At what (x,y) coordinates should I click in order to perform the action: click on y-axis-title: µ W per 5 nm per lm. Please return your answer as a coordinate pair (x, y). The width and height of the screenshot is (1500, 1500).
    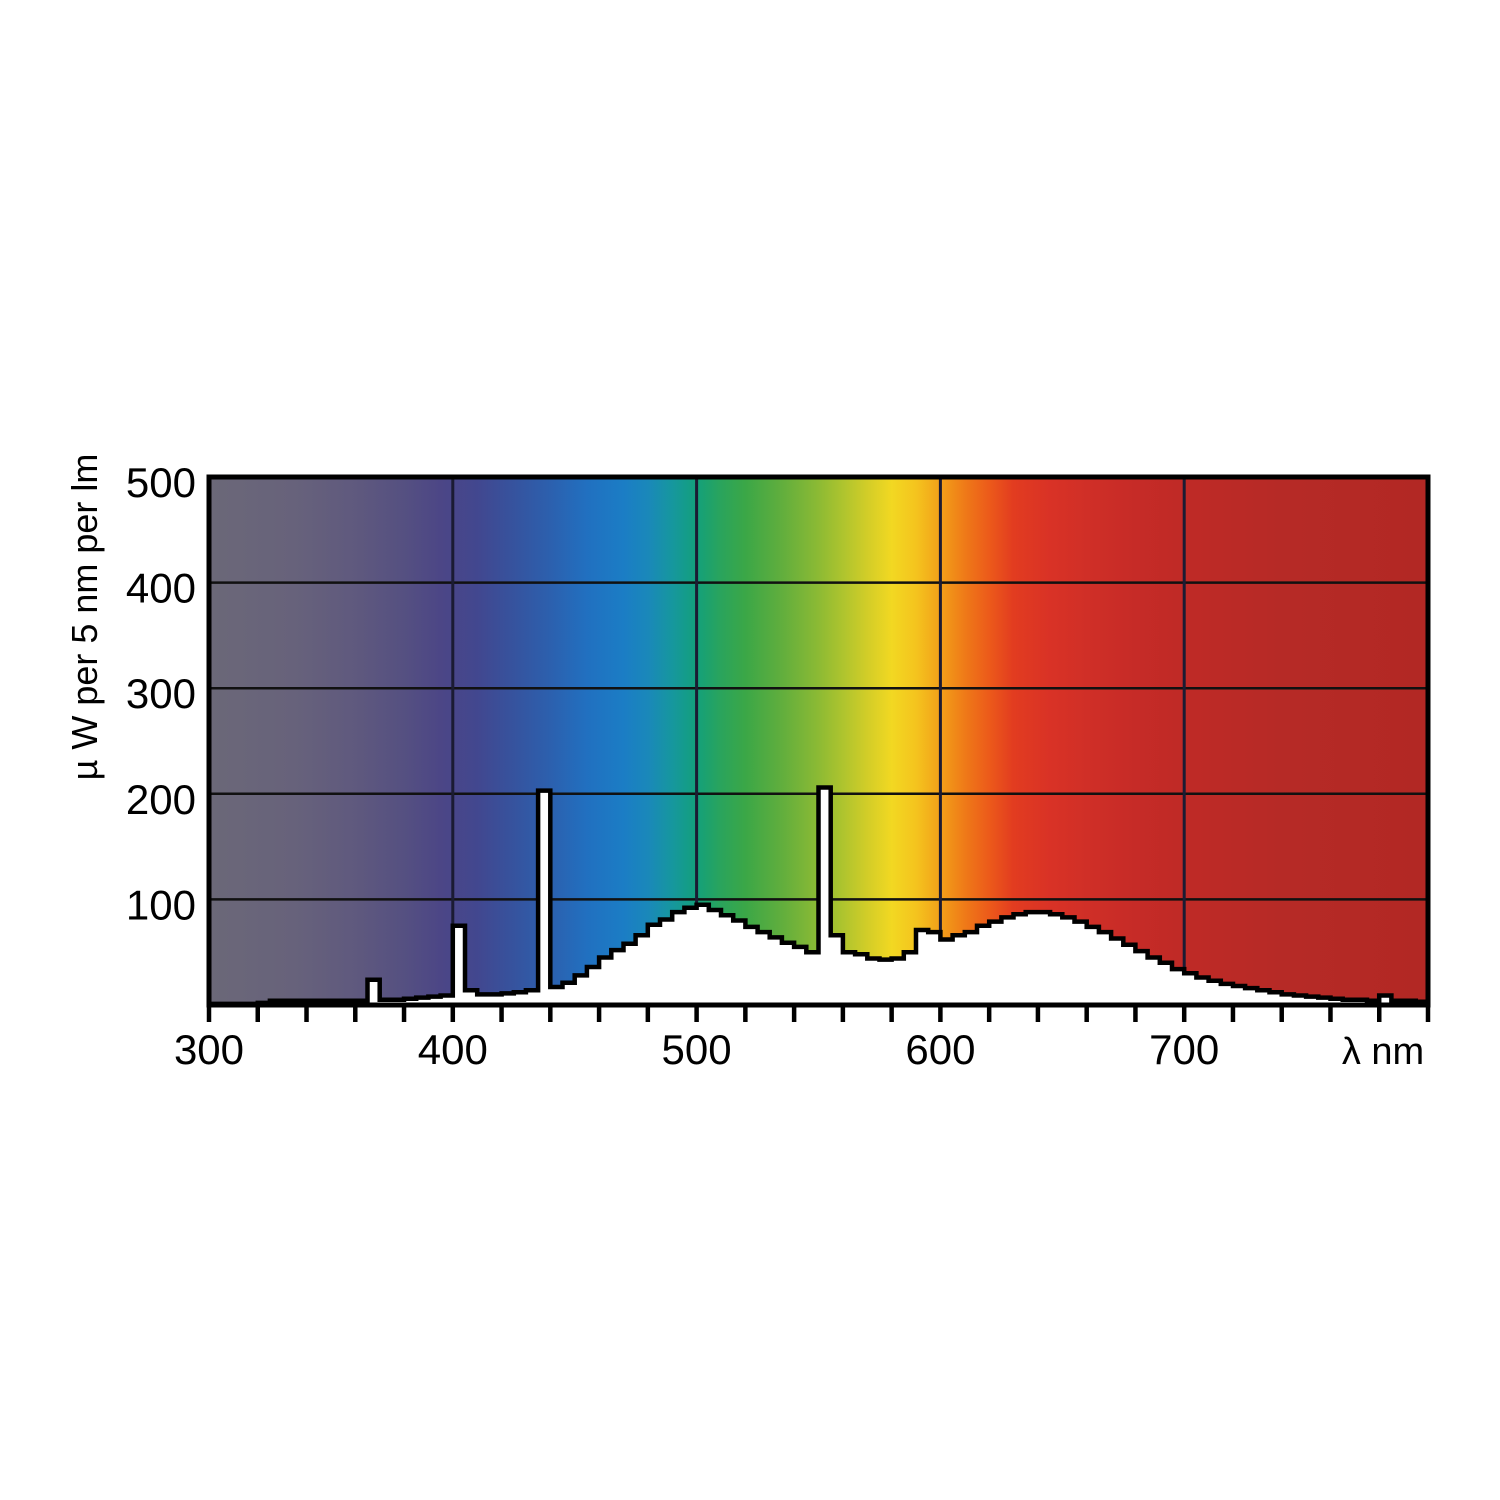
    Looking at the image, I should click on (84, 617).